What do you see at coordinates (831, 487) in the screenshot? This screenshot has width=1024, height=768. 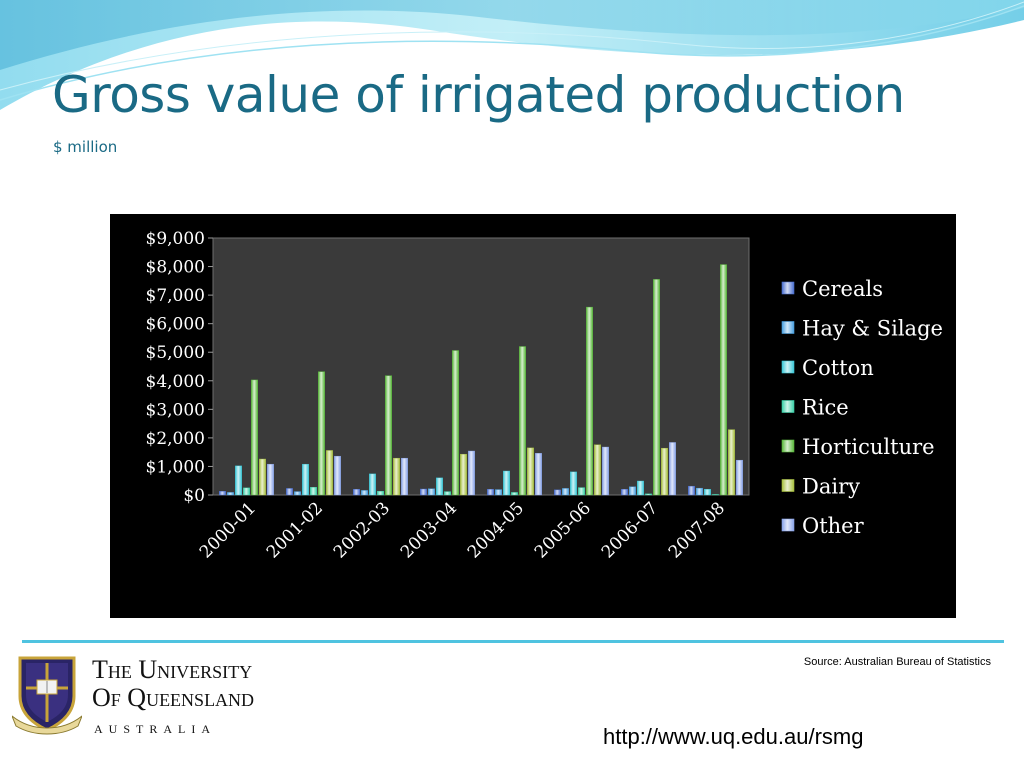 I see `legend-label: Dairy` at bounding box center [831, 487].